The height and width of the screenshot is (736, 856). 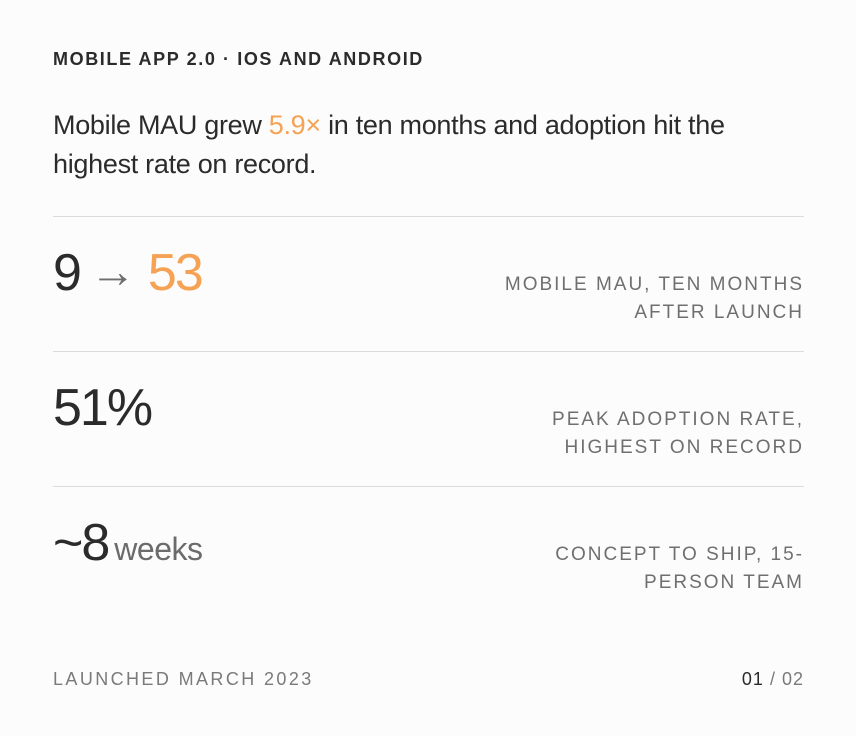 I want to click on page-current: 01, so click(x=752, y=679).